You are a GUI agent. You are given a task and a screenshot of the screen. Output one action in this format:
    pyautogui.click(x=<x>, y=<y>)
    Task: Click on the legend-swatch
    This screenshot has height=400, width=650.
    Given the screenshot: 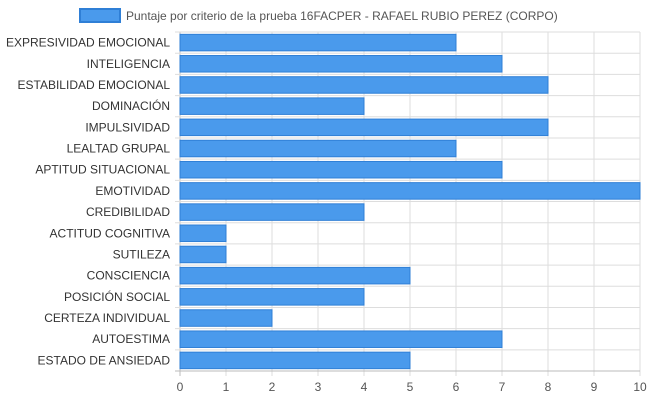 What is the action you would take?
    pyautogui.click(x=100, y=15)
    